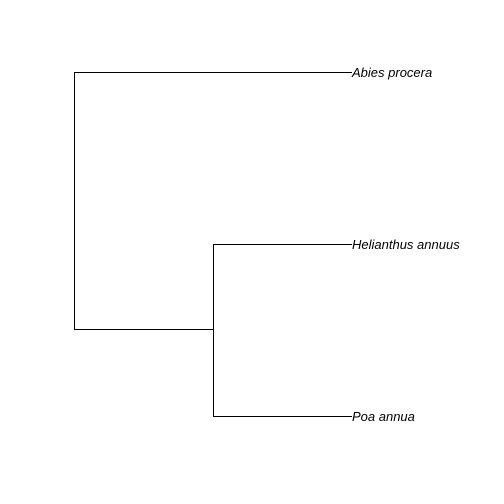 The image size is (504, 504). I want to click on tip-label-abies-procera: Abies procera, so click(391, 72).